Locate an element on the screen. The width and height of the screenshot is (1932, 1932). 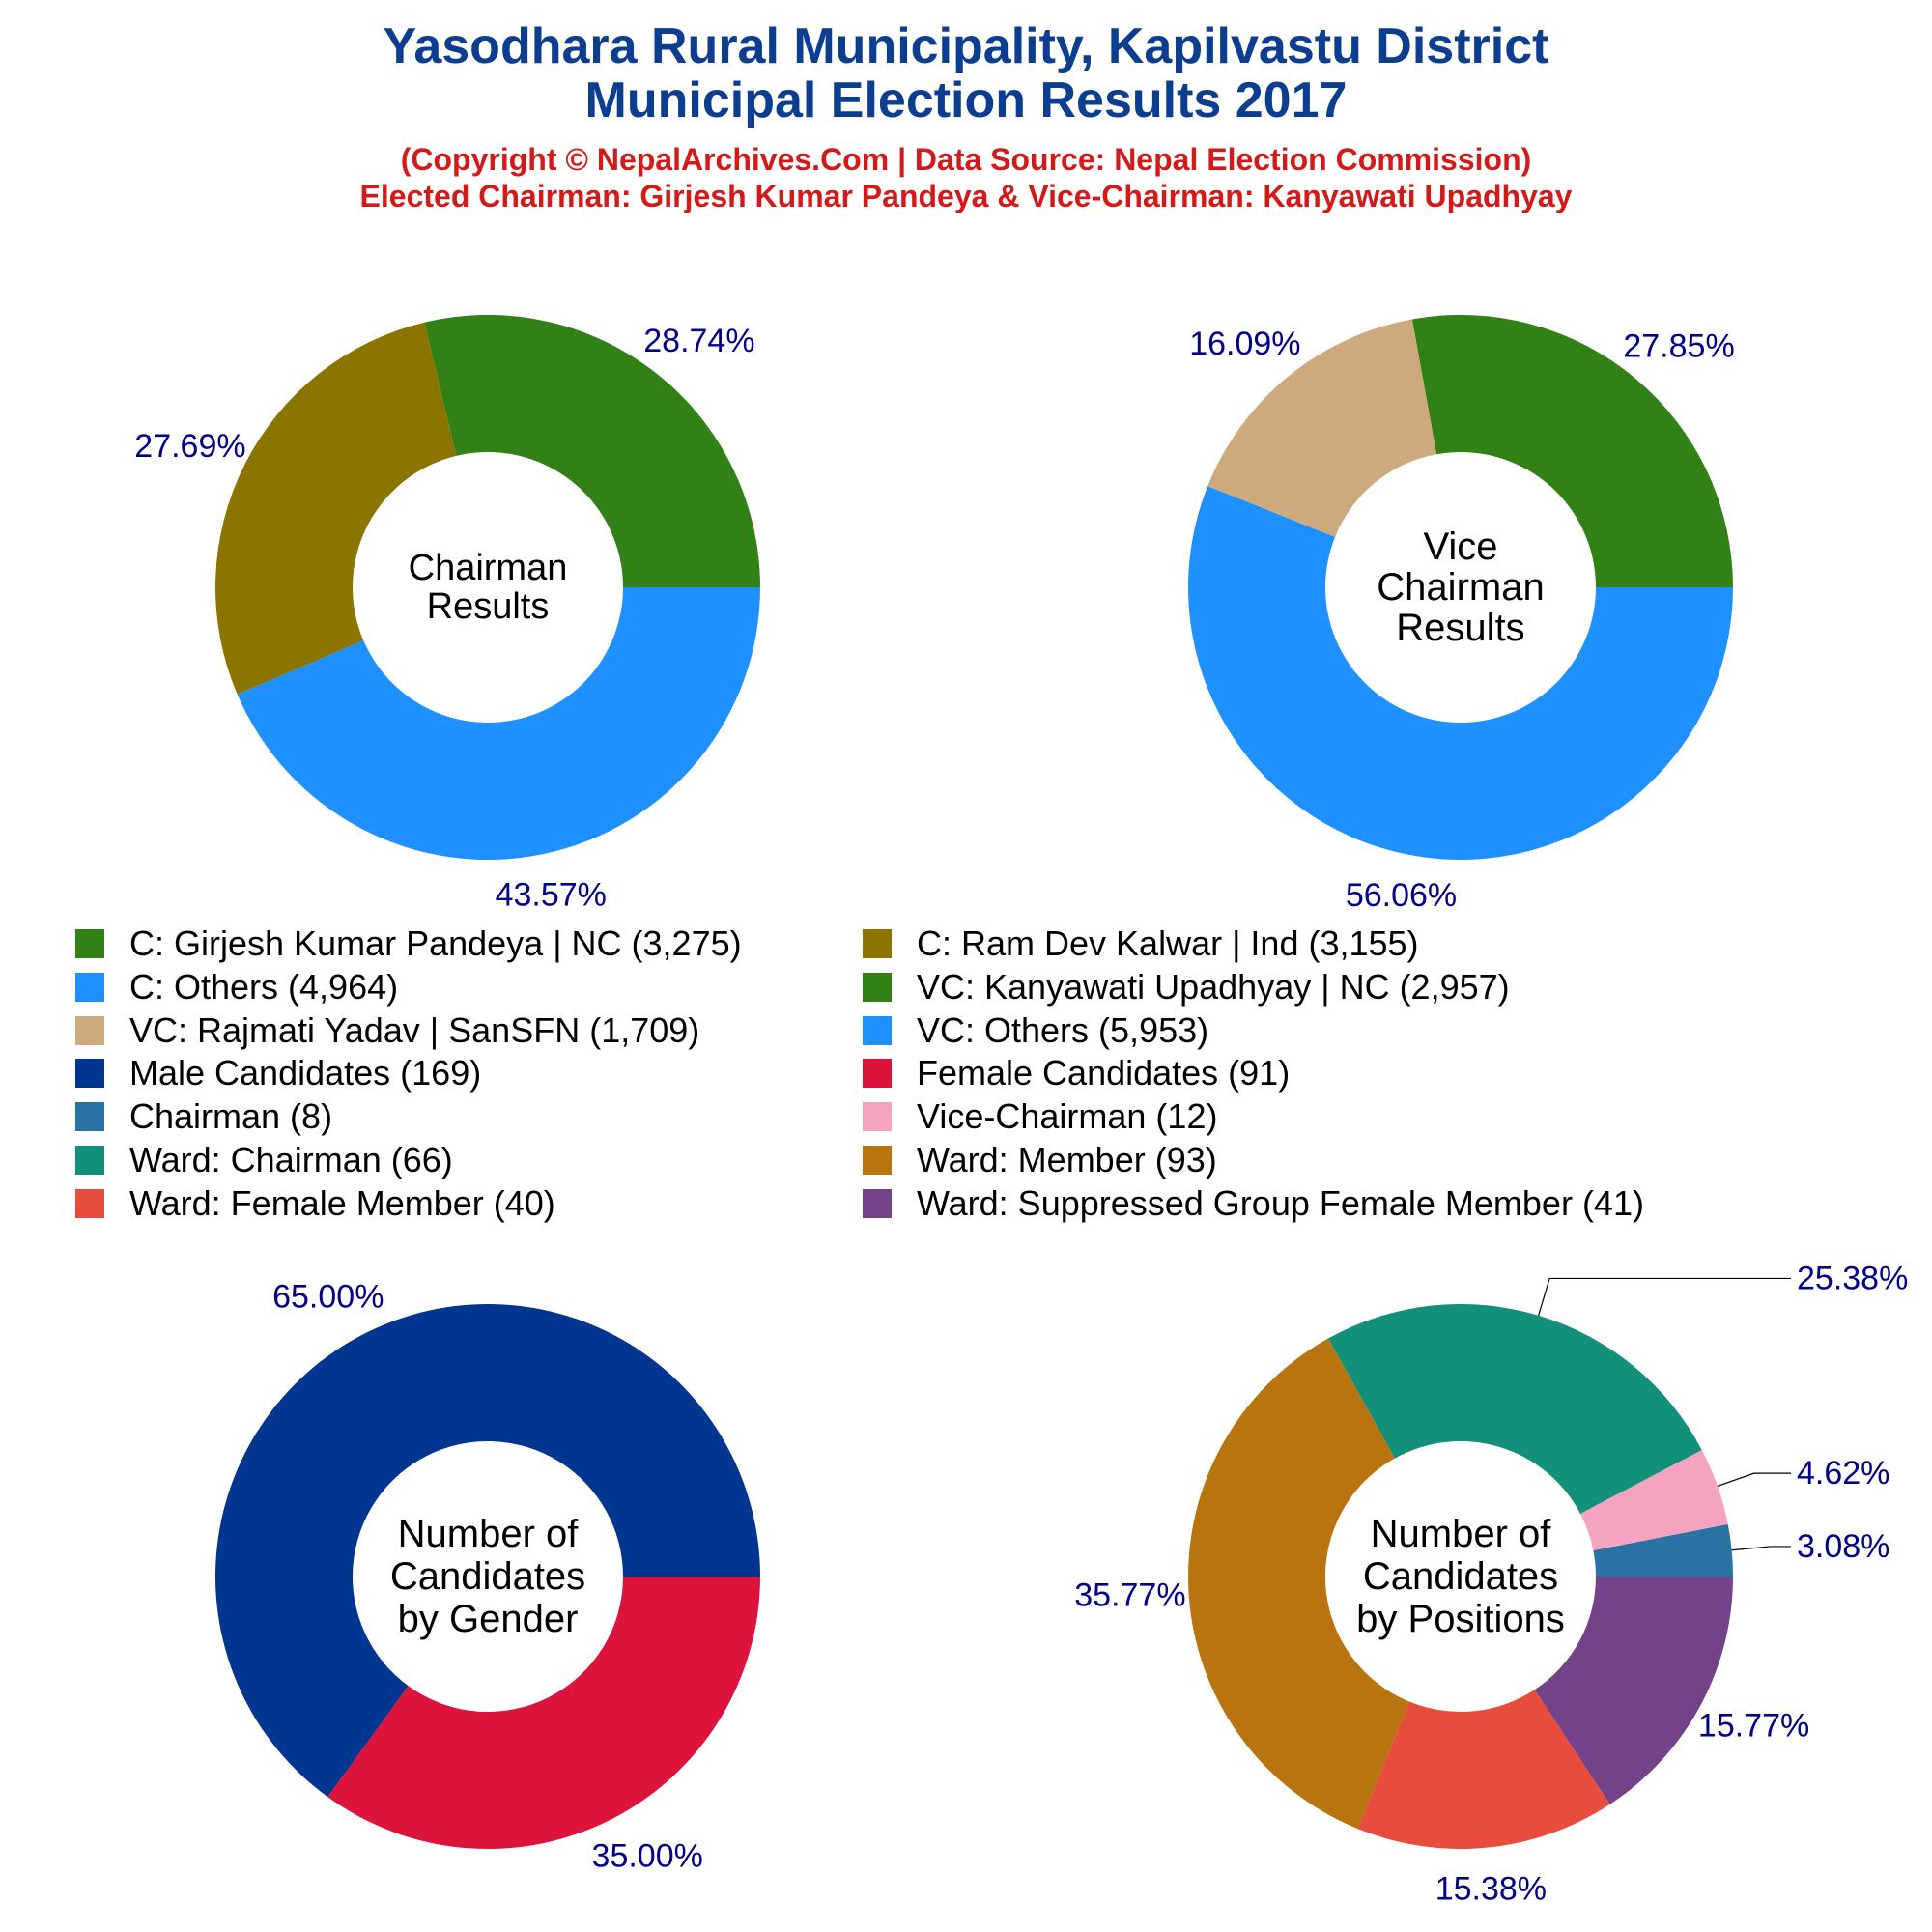
legend-item: C: Ram Dev Kalwar | Ind (3,155) is located at coordinates (1141, 944).